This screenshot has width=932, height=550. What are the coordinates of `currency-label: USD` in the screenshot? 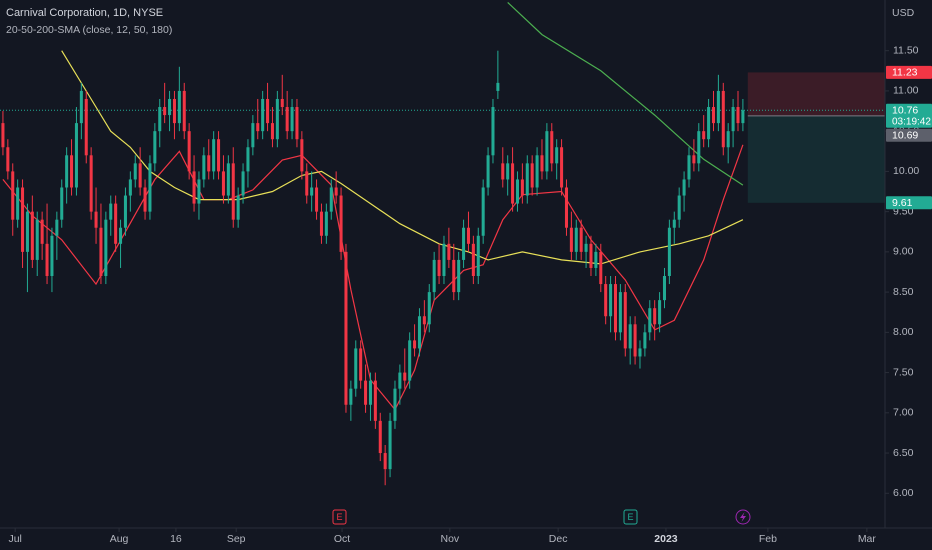 It's located at (903, 13).